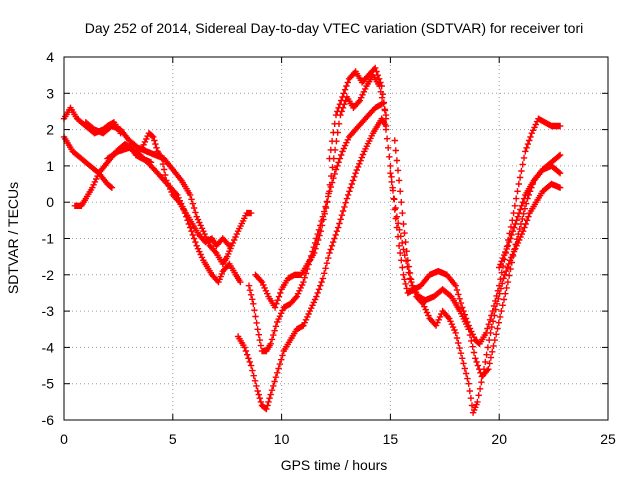  I want to click on y-tick-label: -2, so click(48, 275).